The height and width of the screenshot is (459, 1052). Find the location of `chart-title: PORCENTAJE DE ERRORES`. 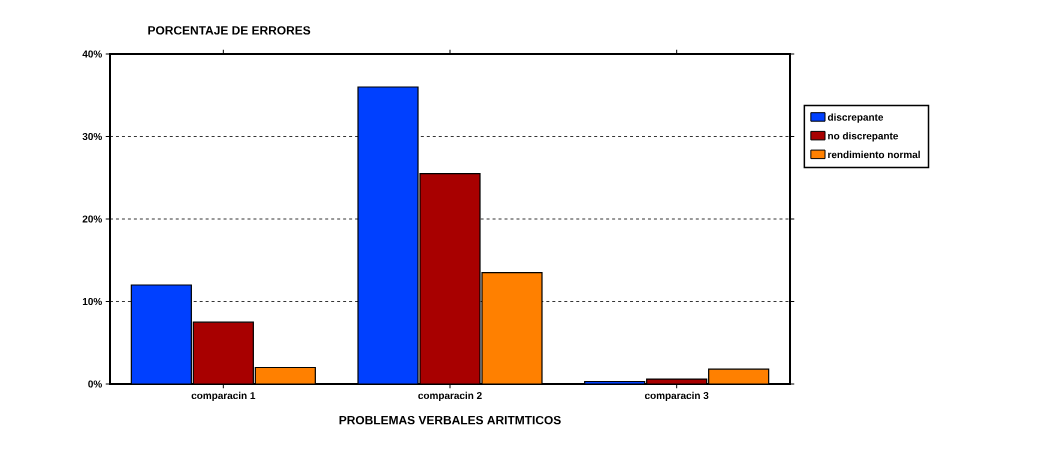

chart-title: PORCENTAJE DE ERRORES is located at coordinates (229, 30).